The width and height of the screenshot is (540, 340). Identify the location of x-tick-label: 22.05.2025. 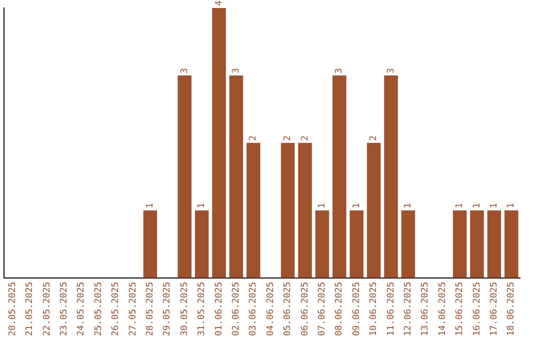
(47, 309).